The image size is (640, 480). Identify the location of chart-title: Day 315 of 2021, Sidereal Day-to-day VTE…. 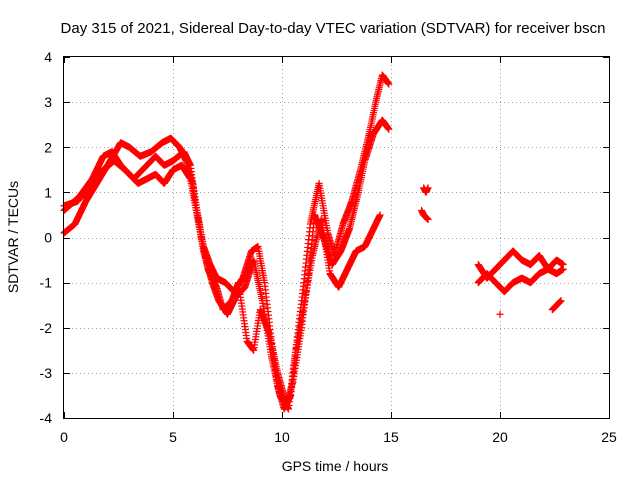
(333, 28).